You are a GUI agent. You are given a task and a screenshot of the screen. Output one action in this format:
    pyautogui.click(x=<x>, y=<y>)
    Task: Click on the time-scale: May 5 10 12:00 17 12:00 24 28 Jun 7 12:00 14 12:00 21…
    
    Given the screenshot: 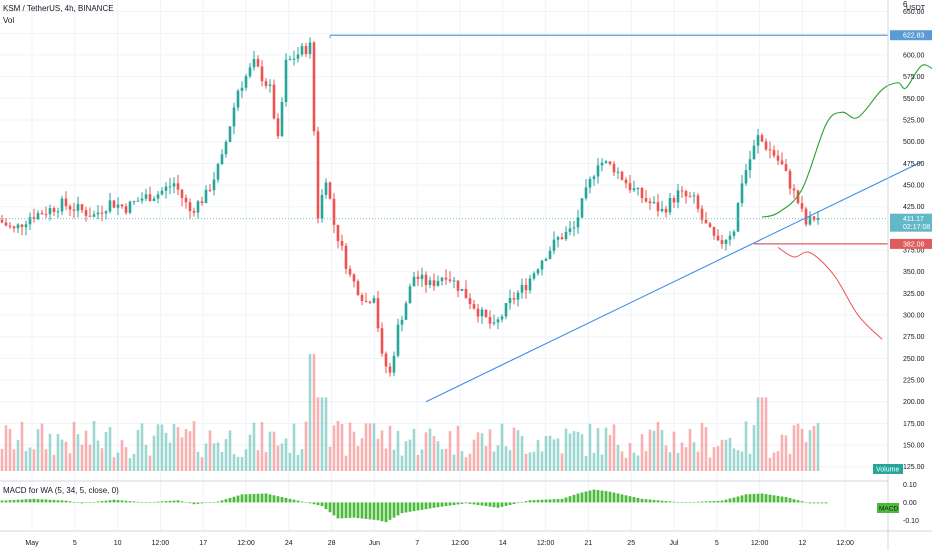 What is the action you would take?
    pyautogui.click(x=439, y=543)
    